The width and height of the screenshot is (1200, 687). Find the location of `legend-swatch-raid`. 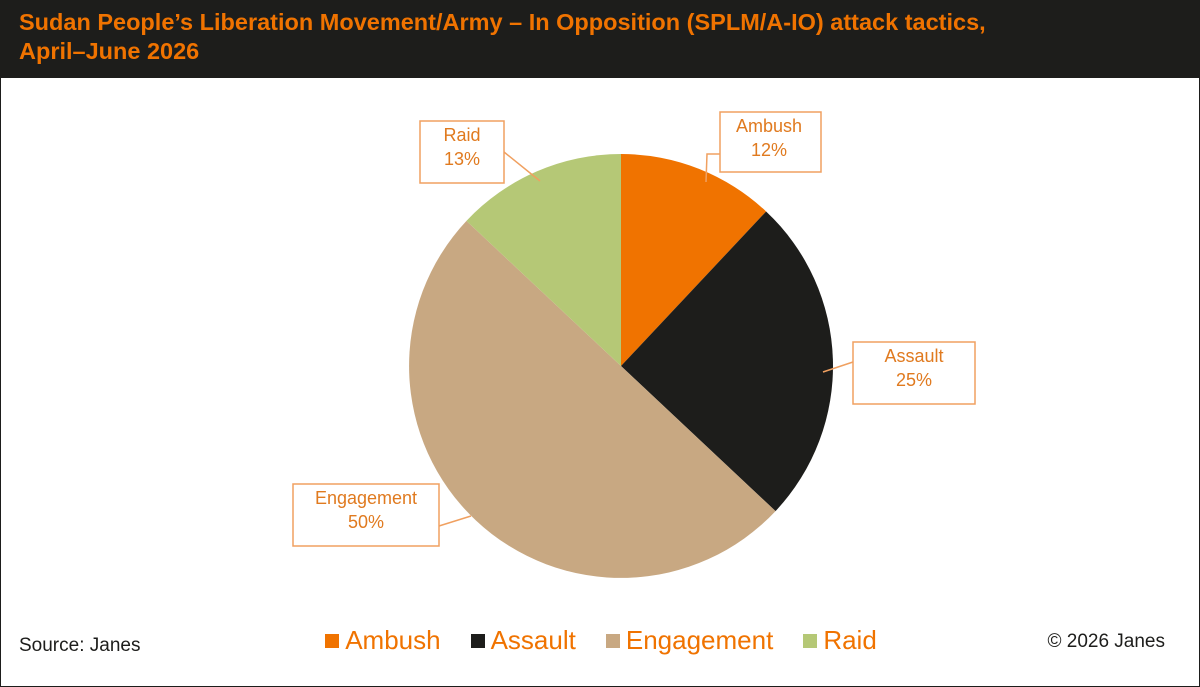

legend-swatch-raid is located at coordinates (810, 640).